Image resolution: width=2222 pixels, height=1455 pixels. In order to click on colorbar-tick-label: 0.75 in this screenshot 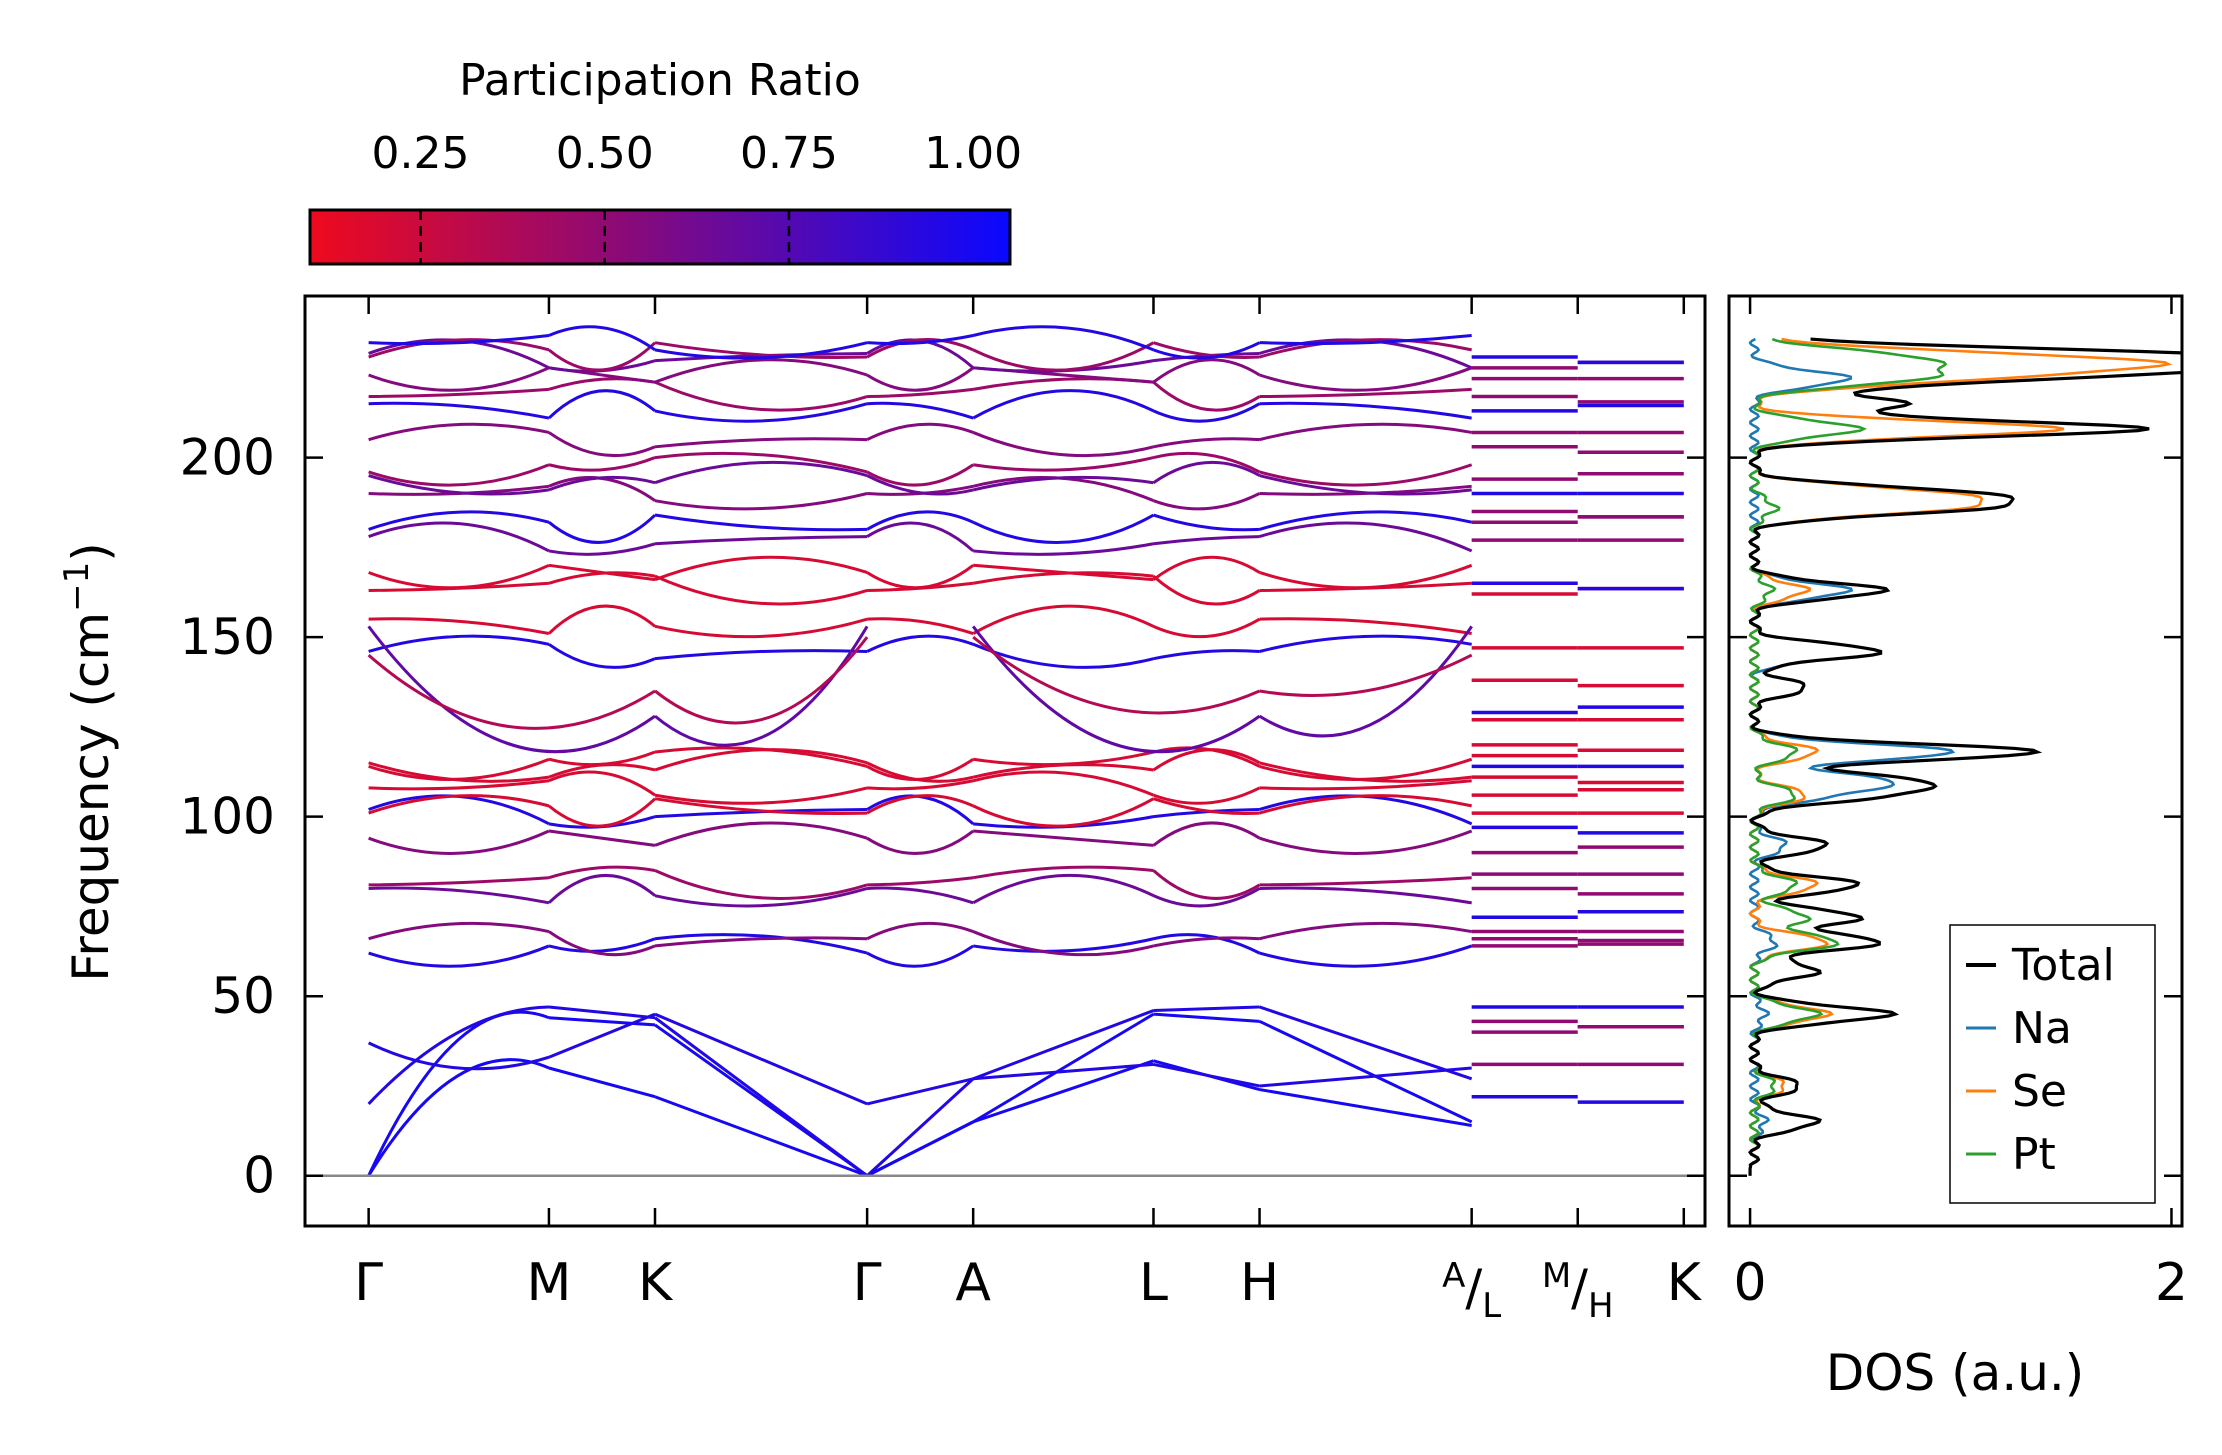, I will do `click(789, 153)`.